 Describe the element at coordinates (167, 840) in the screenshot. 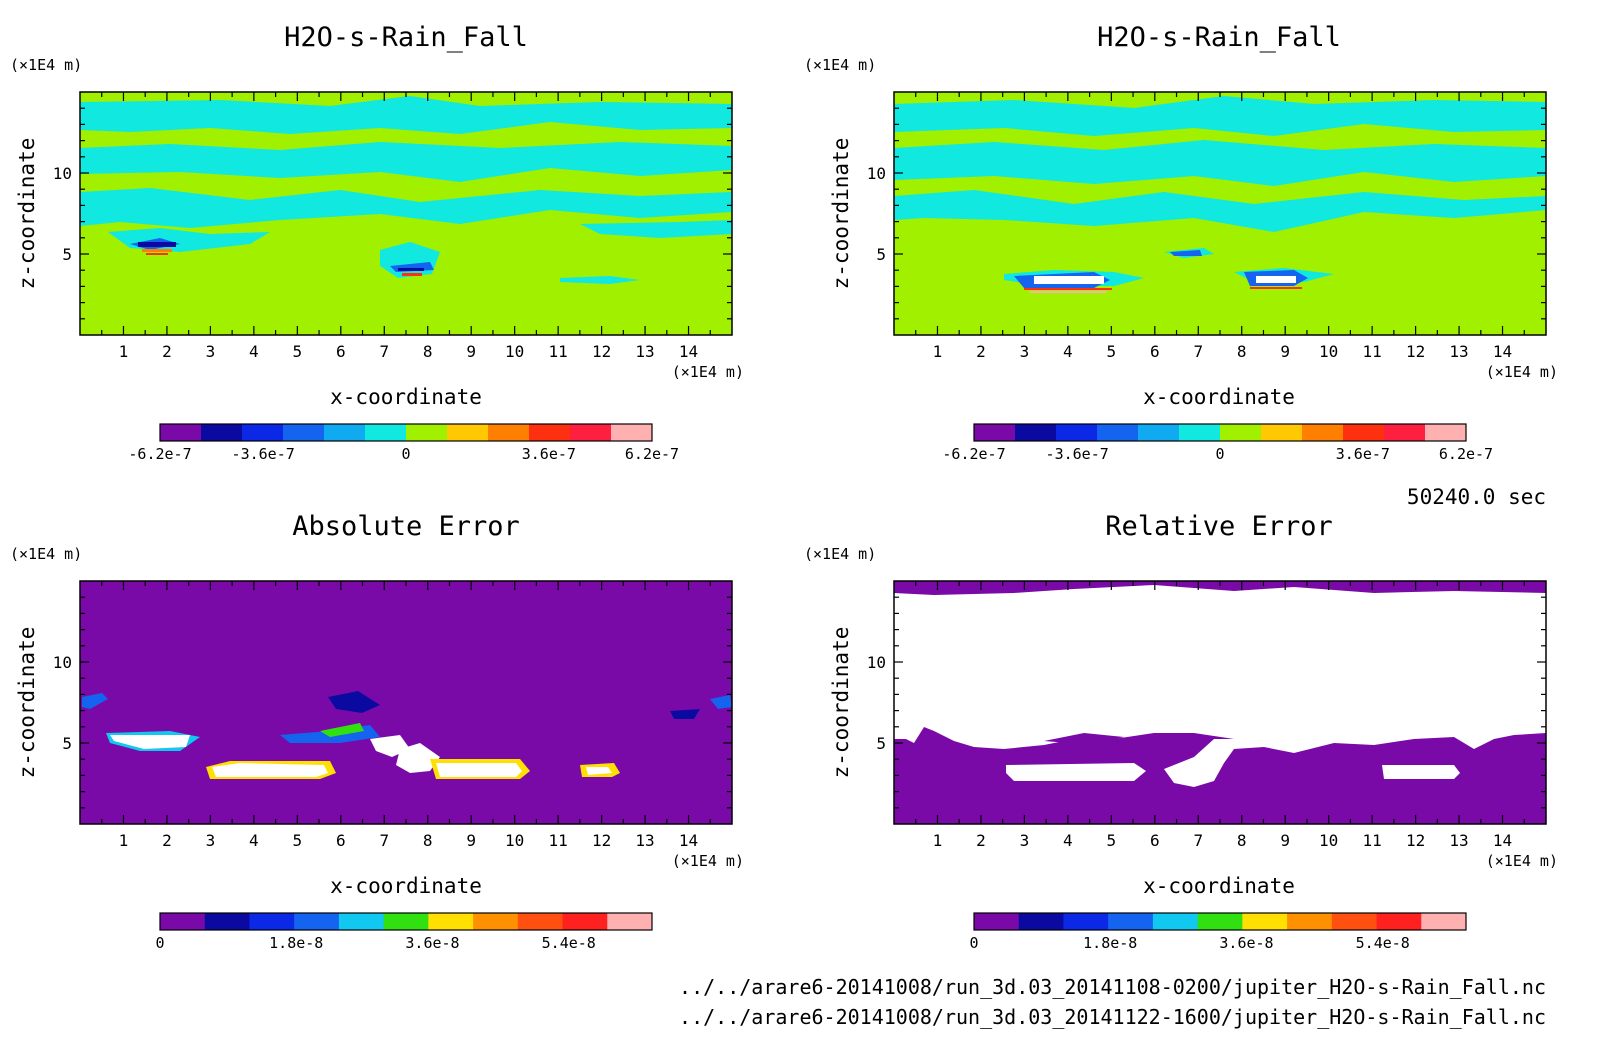

I see `panel-3-x-tick-label: 2` at that location.